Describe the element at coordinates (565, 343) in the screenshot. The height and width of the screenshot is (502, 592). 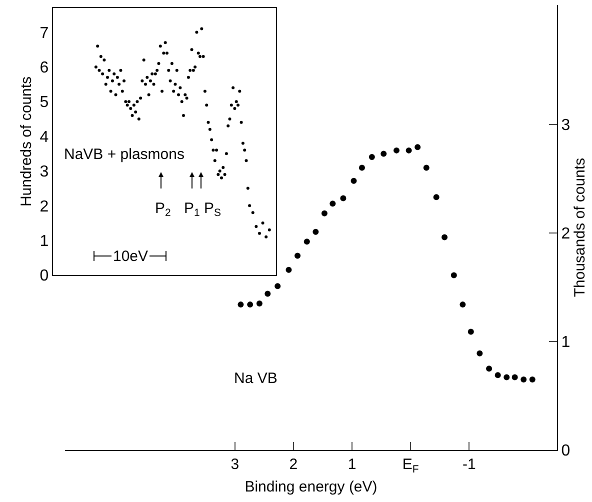
I see `y2-tick-label: 1` at that location.